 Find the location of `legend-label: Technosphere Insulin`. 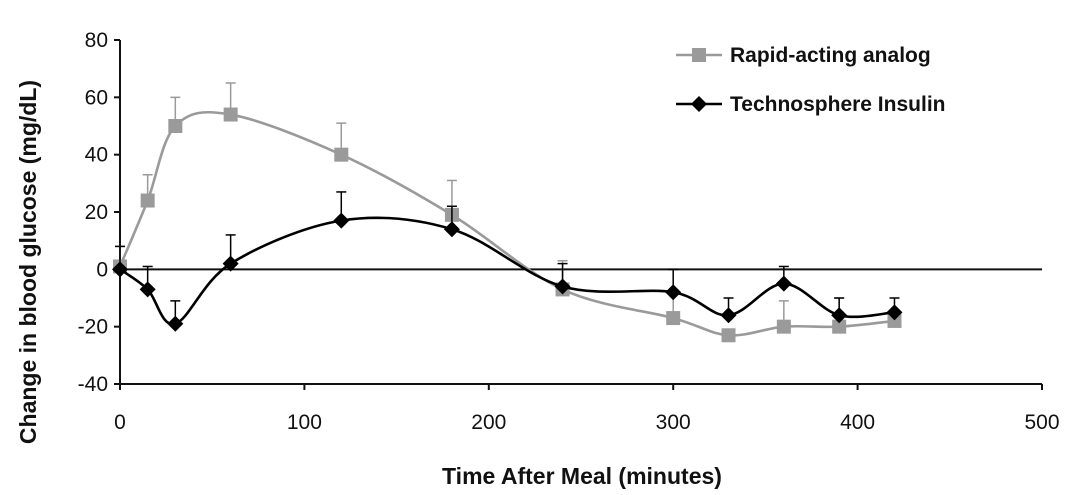

legend-label: Technosphere Insulin is located at coordinates (837, 104).